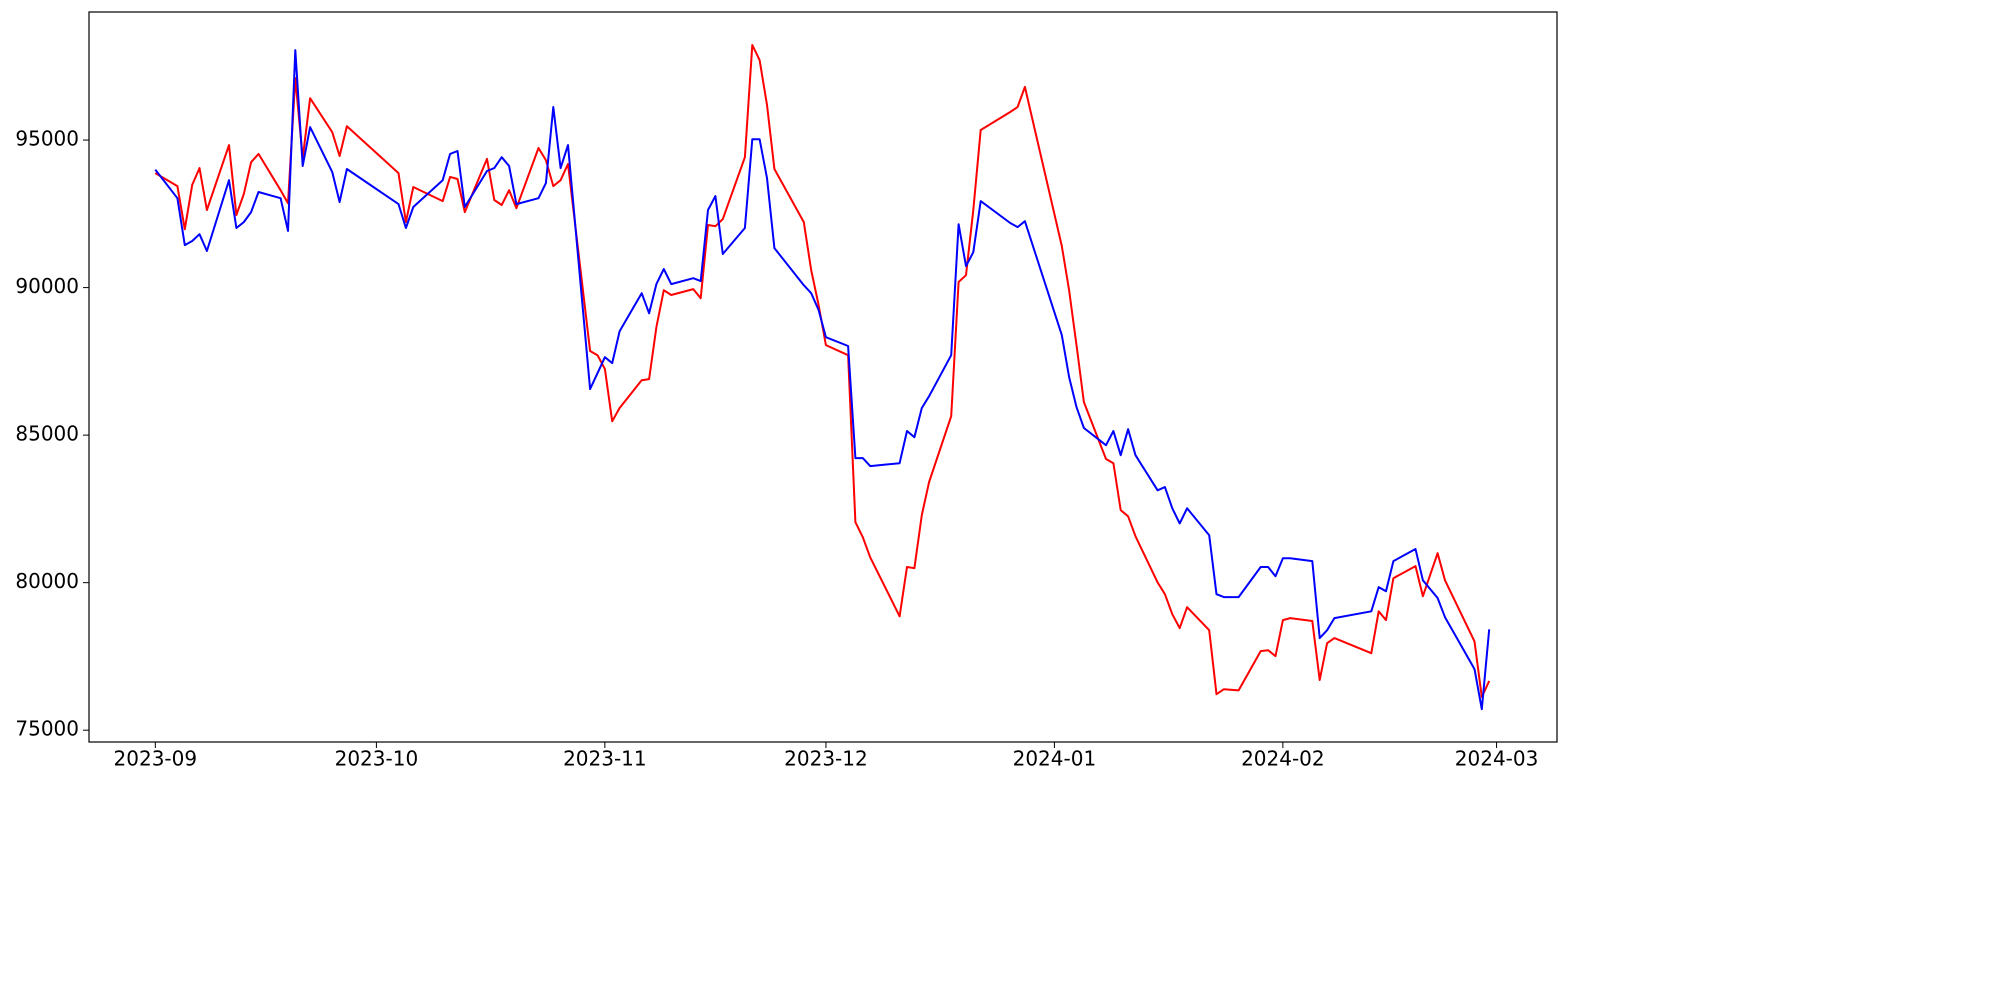 Image resolution: width=2000 pixels, height=1000 pixels. I want to click on x-tick-label: 2024-02, so click(1283, 759).